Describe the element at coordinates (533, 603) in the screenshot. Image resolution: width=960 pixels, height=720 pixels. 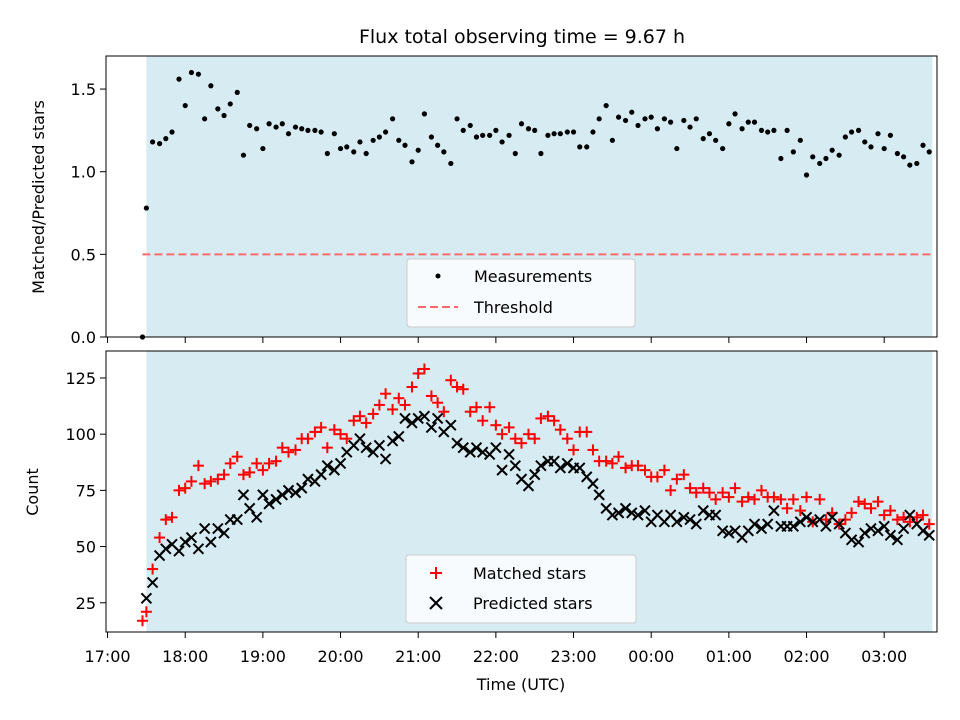
I see `legend-label-predicted: Predicted stars` at that location.